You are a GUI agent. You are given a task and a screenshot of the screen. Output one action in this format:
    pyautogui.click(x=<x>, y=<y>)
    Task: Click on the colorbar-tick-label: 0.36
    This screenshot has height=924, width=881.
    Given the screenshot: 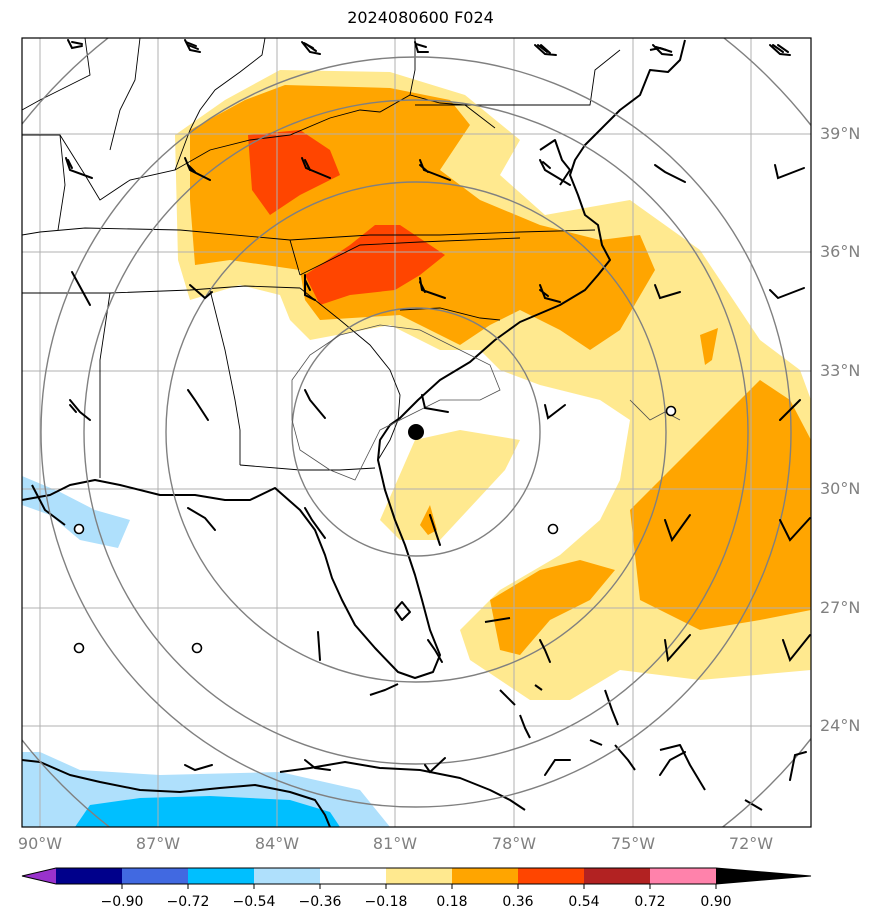 What is the action you would take?
    pyautogui.click(x=518, y=902)
    